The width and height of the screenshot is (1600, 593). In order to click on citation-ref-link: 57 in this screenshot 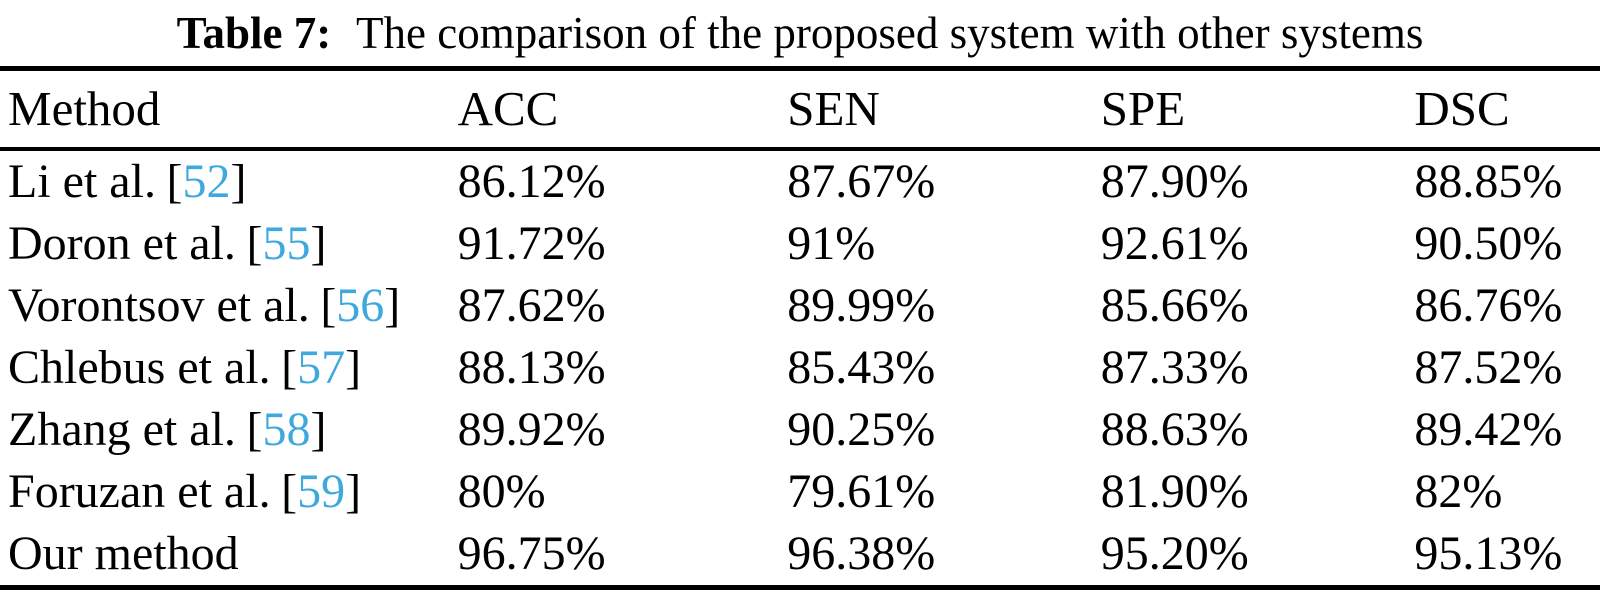, I will do `click(321, 367)`.